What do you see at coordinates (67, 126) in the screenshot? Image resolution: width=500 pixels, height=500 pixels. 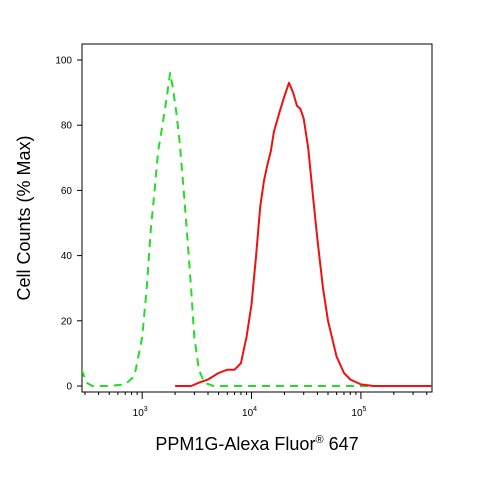 I see `y-tick-label: 80` at bounding box center [67, 126].